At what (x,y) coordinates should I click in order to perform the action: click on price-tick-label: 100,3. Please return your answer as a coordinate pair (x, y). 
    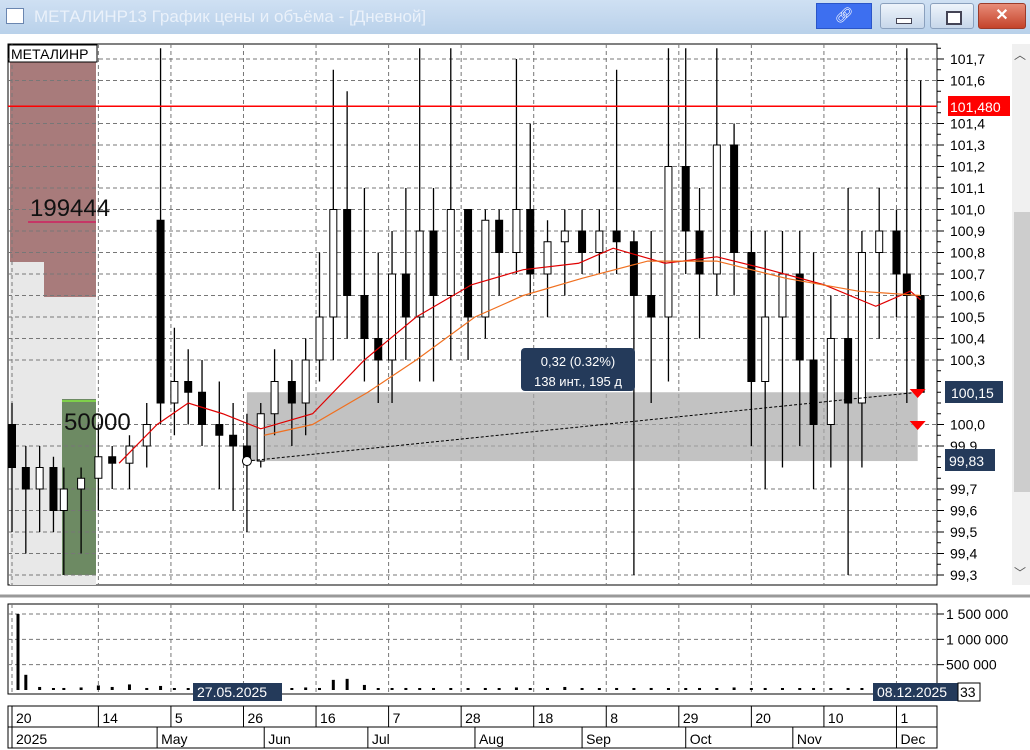
    Looking at the image, I should click on (967, 360).